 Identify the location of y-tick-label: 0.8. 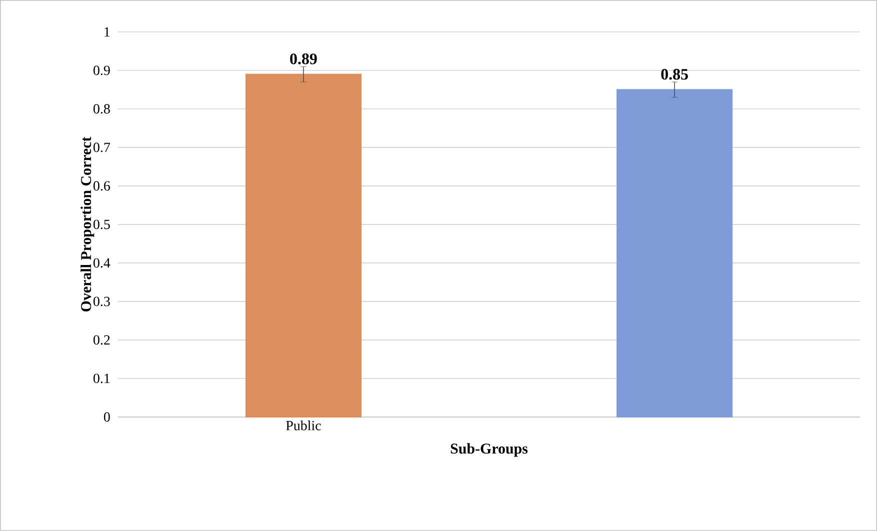
(102, 109).